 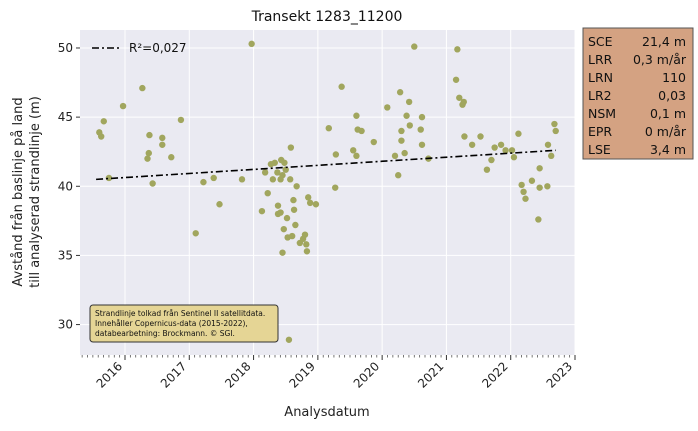 What do you see at coordinates (158, 48) in the screenshot?
I see `legend-label: R²=0,027` at bounding box center [158, 48].